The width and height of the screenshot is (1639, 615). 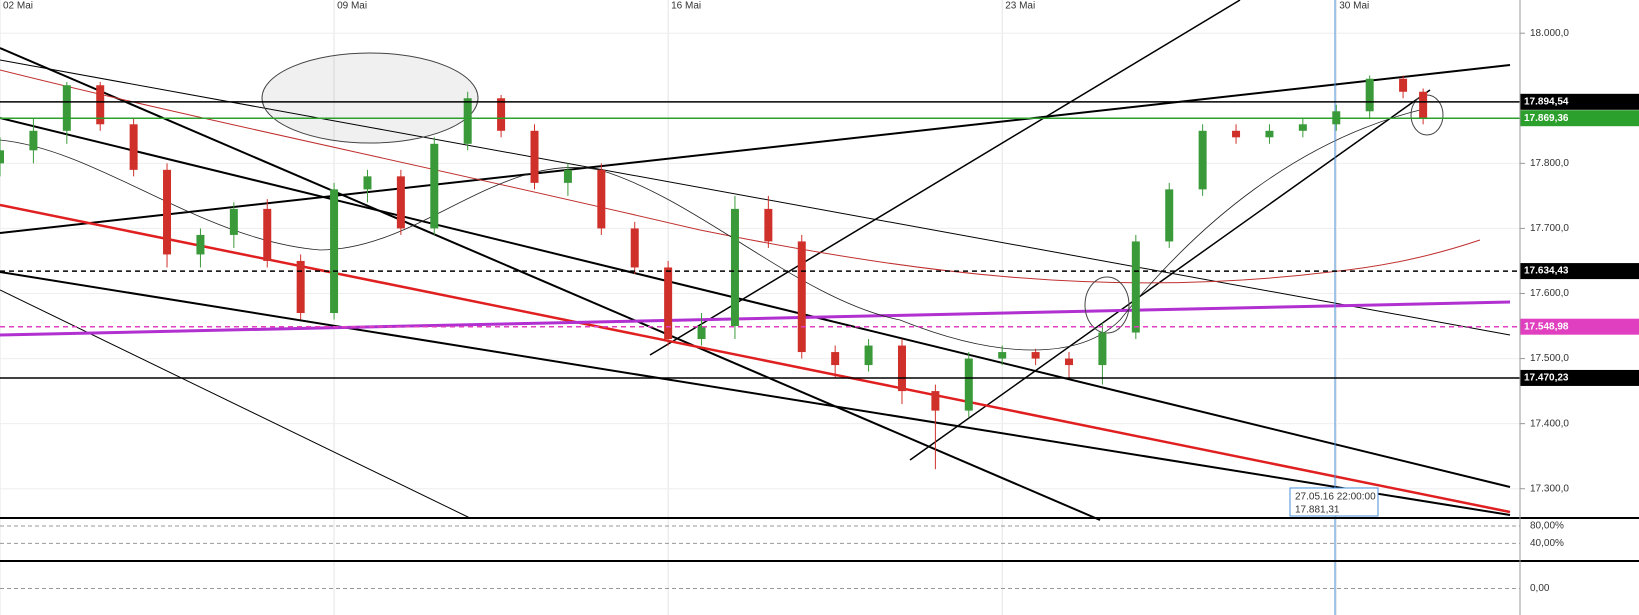 What do you see at coordinates (1546, 326) in the screenshot?
I see `price-level-label: 17.548,98` at bounding box center [1546, 326].